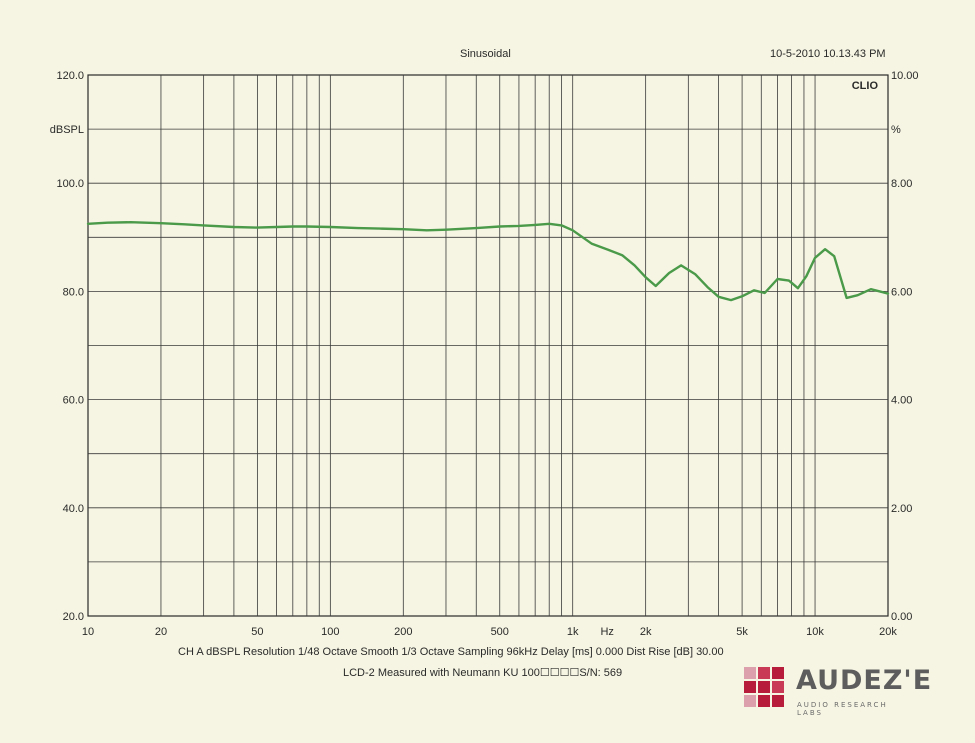 The width and height of the screenshot is (975, 743). What do you see at coordinates (500, 632) in the screenshot?
I see `x-tick-label: 500` at bounding box center [500, 632].